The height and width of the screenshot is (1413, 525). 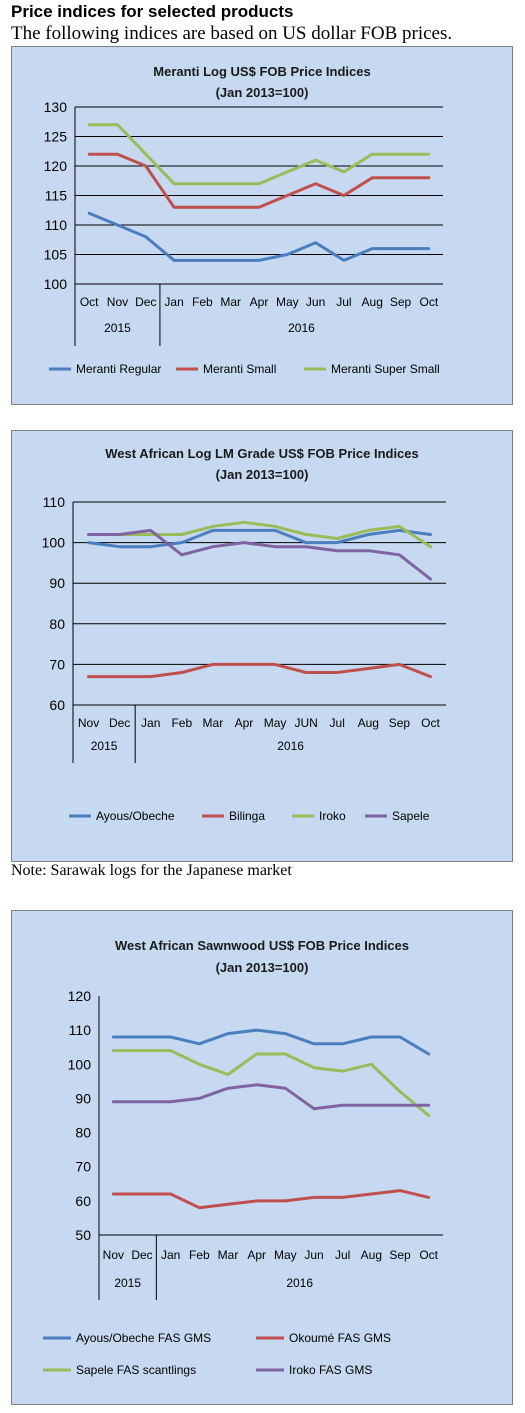 I want to click on page-title: Price indices for selected products, so click(x=152, y=11).